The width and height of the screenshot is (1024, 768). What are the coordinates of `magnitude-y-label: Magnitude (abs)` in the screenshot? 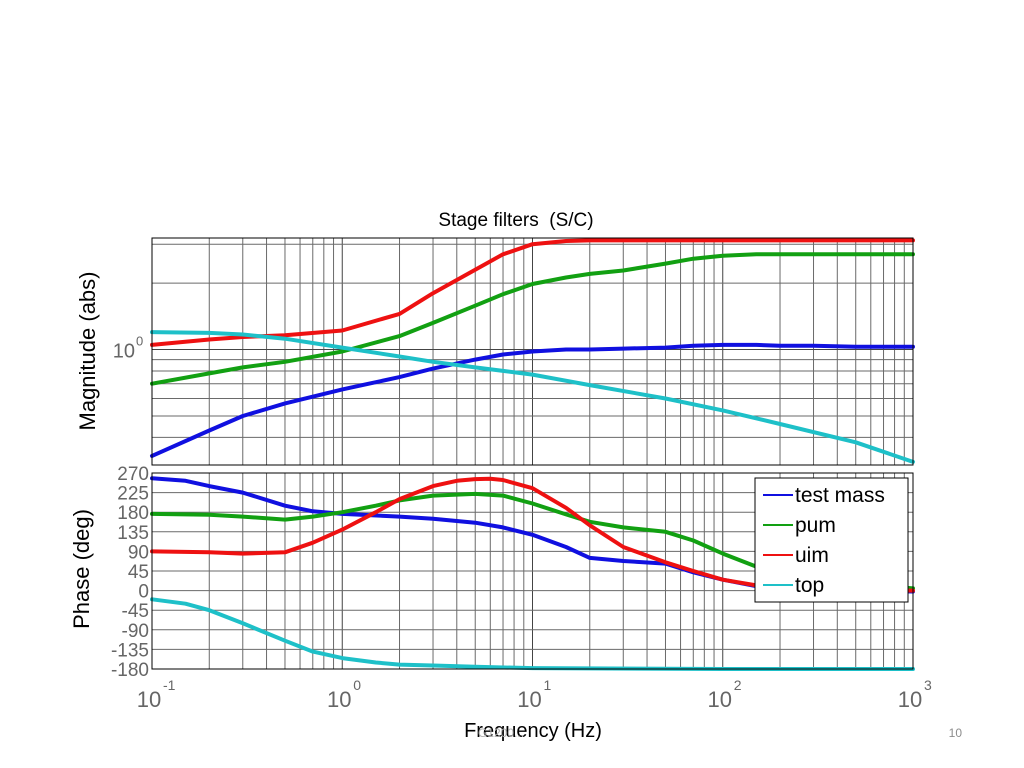 It's located at (87, 351).